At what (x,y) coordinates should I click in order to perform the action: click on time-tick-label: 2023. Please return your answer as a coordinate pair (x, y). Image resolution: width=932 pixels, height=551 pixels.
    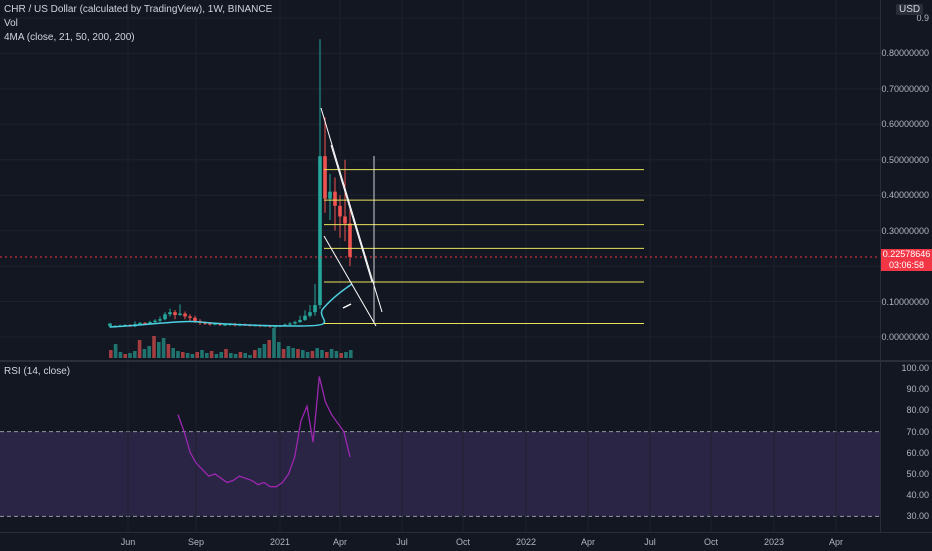
    Looking at the image, I should click on (774, 542).